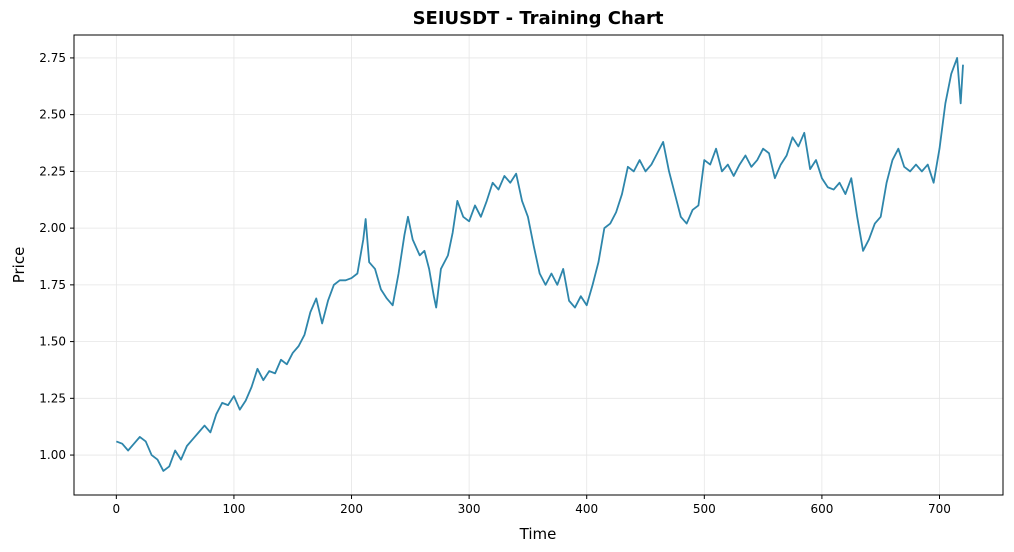 This screenshot has height=552, width=1014. What do you see at coordinates (469, 509) in the screenshot?
I see `x-tick-label: 300` at bounding box center [469, 509].